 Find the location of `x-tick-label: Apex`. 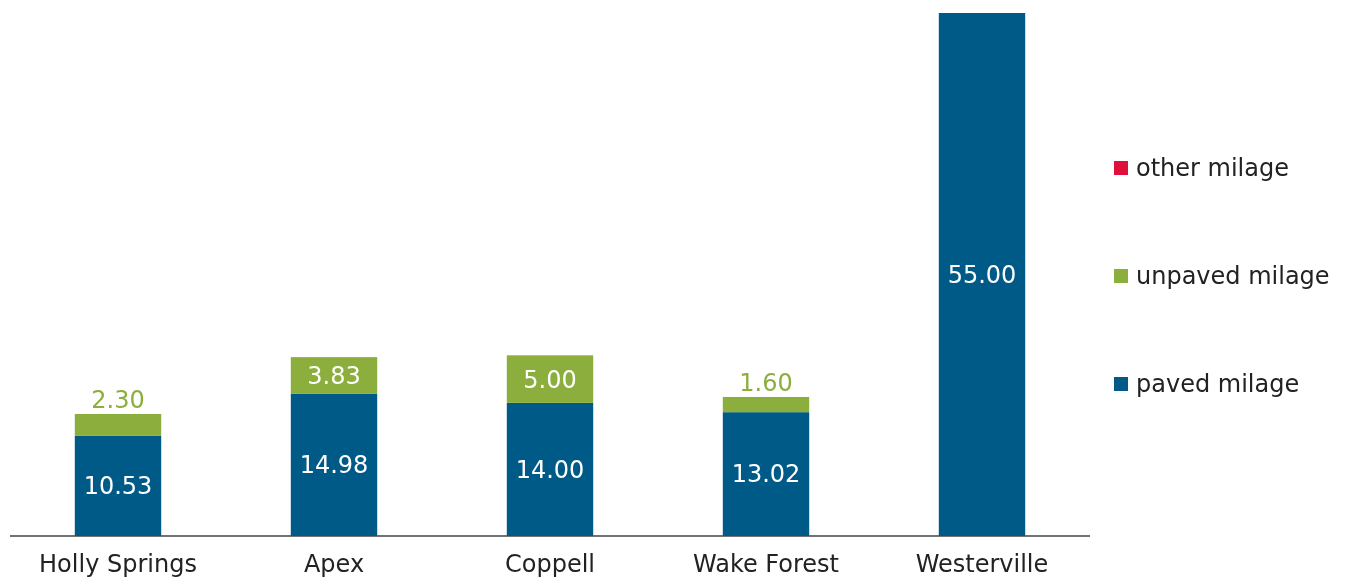

x-tick-label: Apex is located at coordinates (334, 564).